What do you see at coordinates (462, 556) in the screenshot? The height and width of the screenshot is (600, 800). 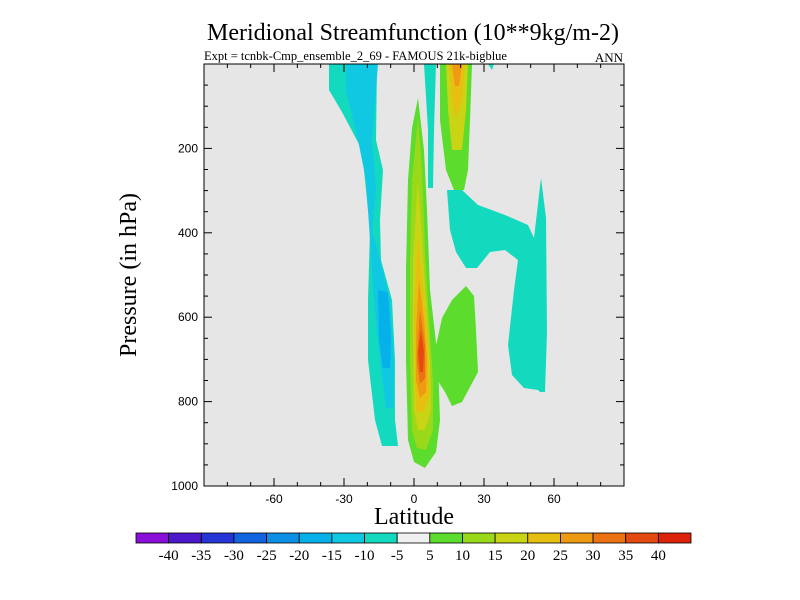 I see `colorbar-label: 10` at bounding box center [462, 556].